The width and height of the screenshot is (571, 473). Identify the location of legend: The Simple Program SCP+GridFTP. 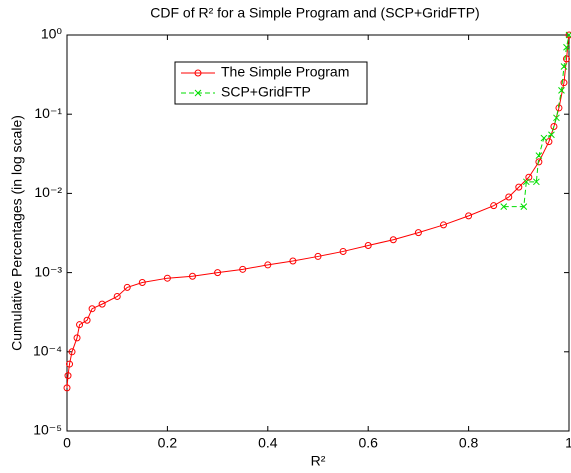
(271, 83).